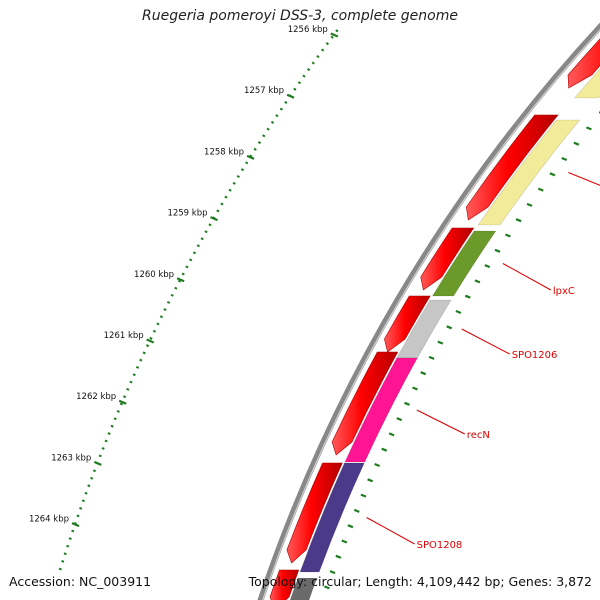 This screenshot has height=600, width=600. Describe the element at coordinates (478, 435) in the screenshot. I see `gene-label-recn: recN` at that location.